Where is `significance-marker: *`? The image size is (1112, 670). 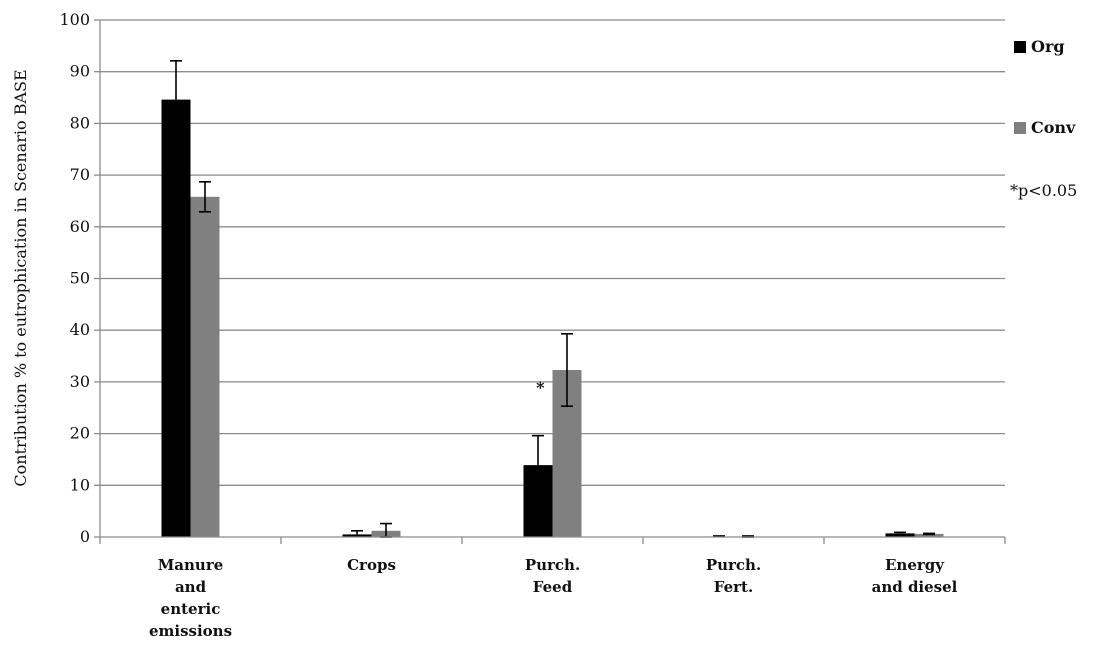 significance-marker: * is located at coordinates (540, 387).